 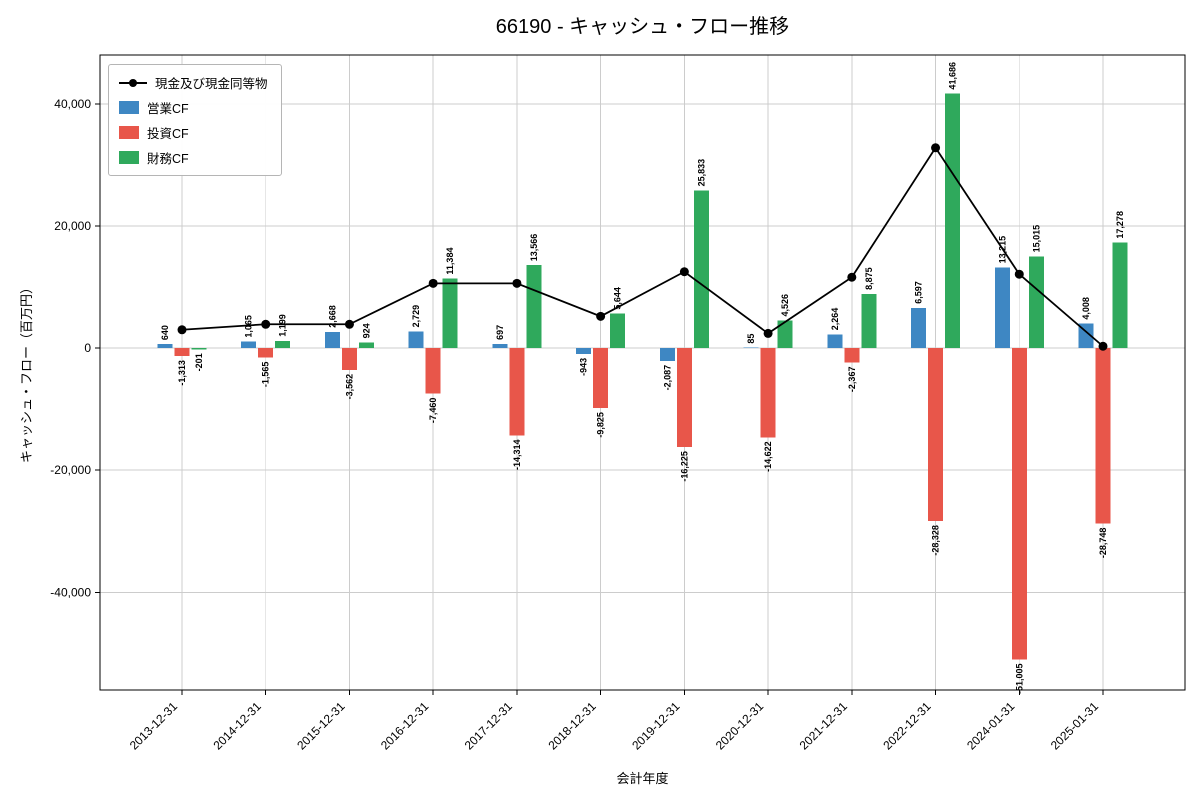 I want to click on bar-value-label: 11,384, so click(x=450, y=261).